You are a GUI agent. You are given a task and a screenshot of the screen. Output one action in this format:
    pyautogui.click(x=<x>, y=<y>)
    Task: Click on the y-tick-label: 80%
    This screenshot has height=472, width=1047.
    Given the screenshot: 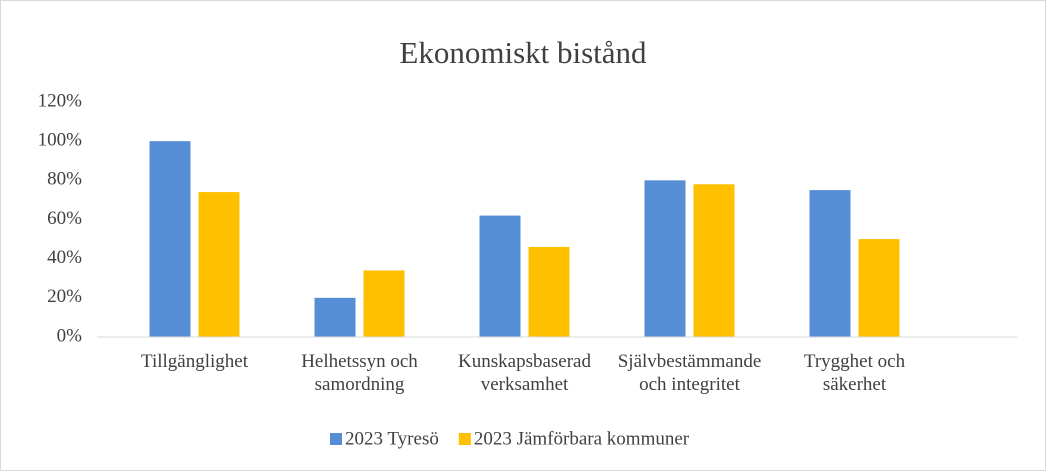 What is the action you would take?
    pyautogui.click(x=64, y=179)
    